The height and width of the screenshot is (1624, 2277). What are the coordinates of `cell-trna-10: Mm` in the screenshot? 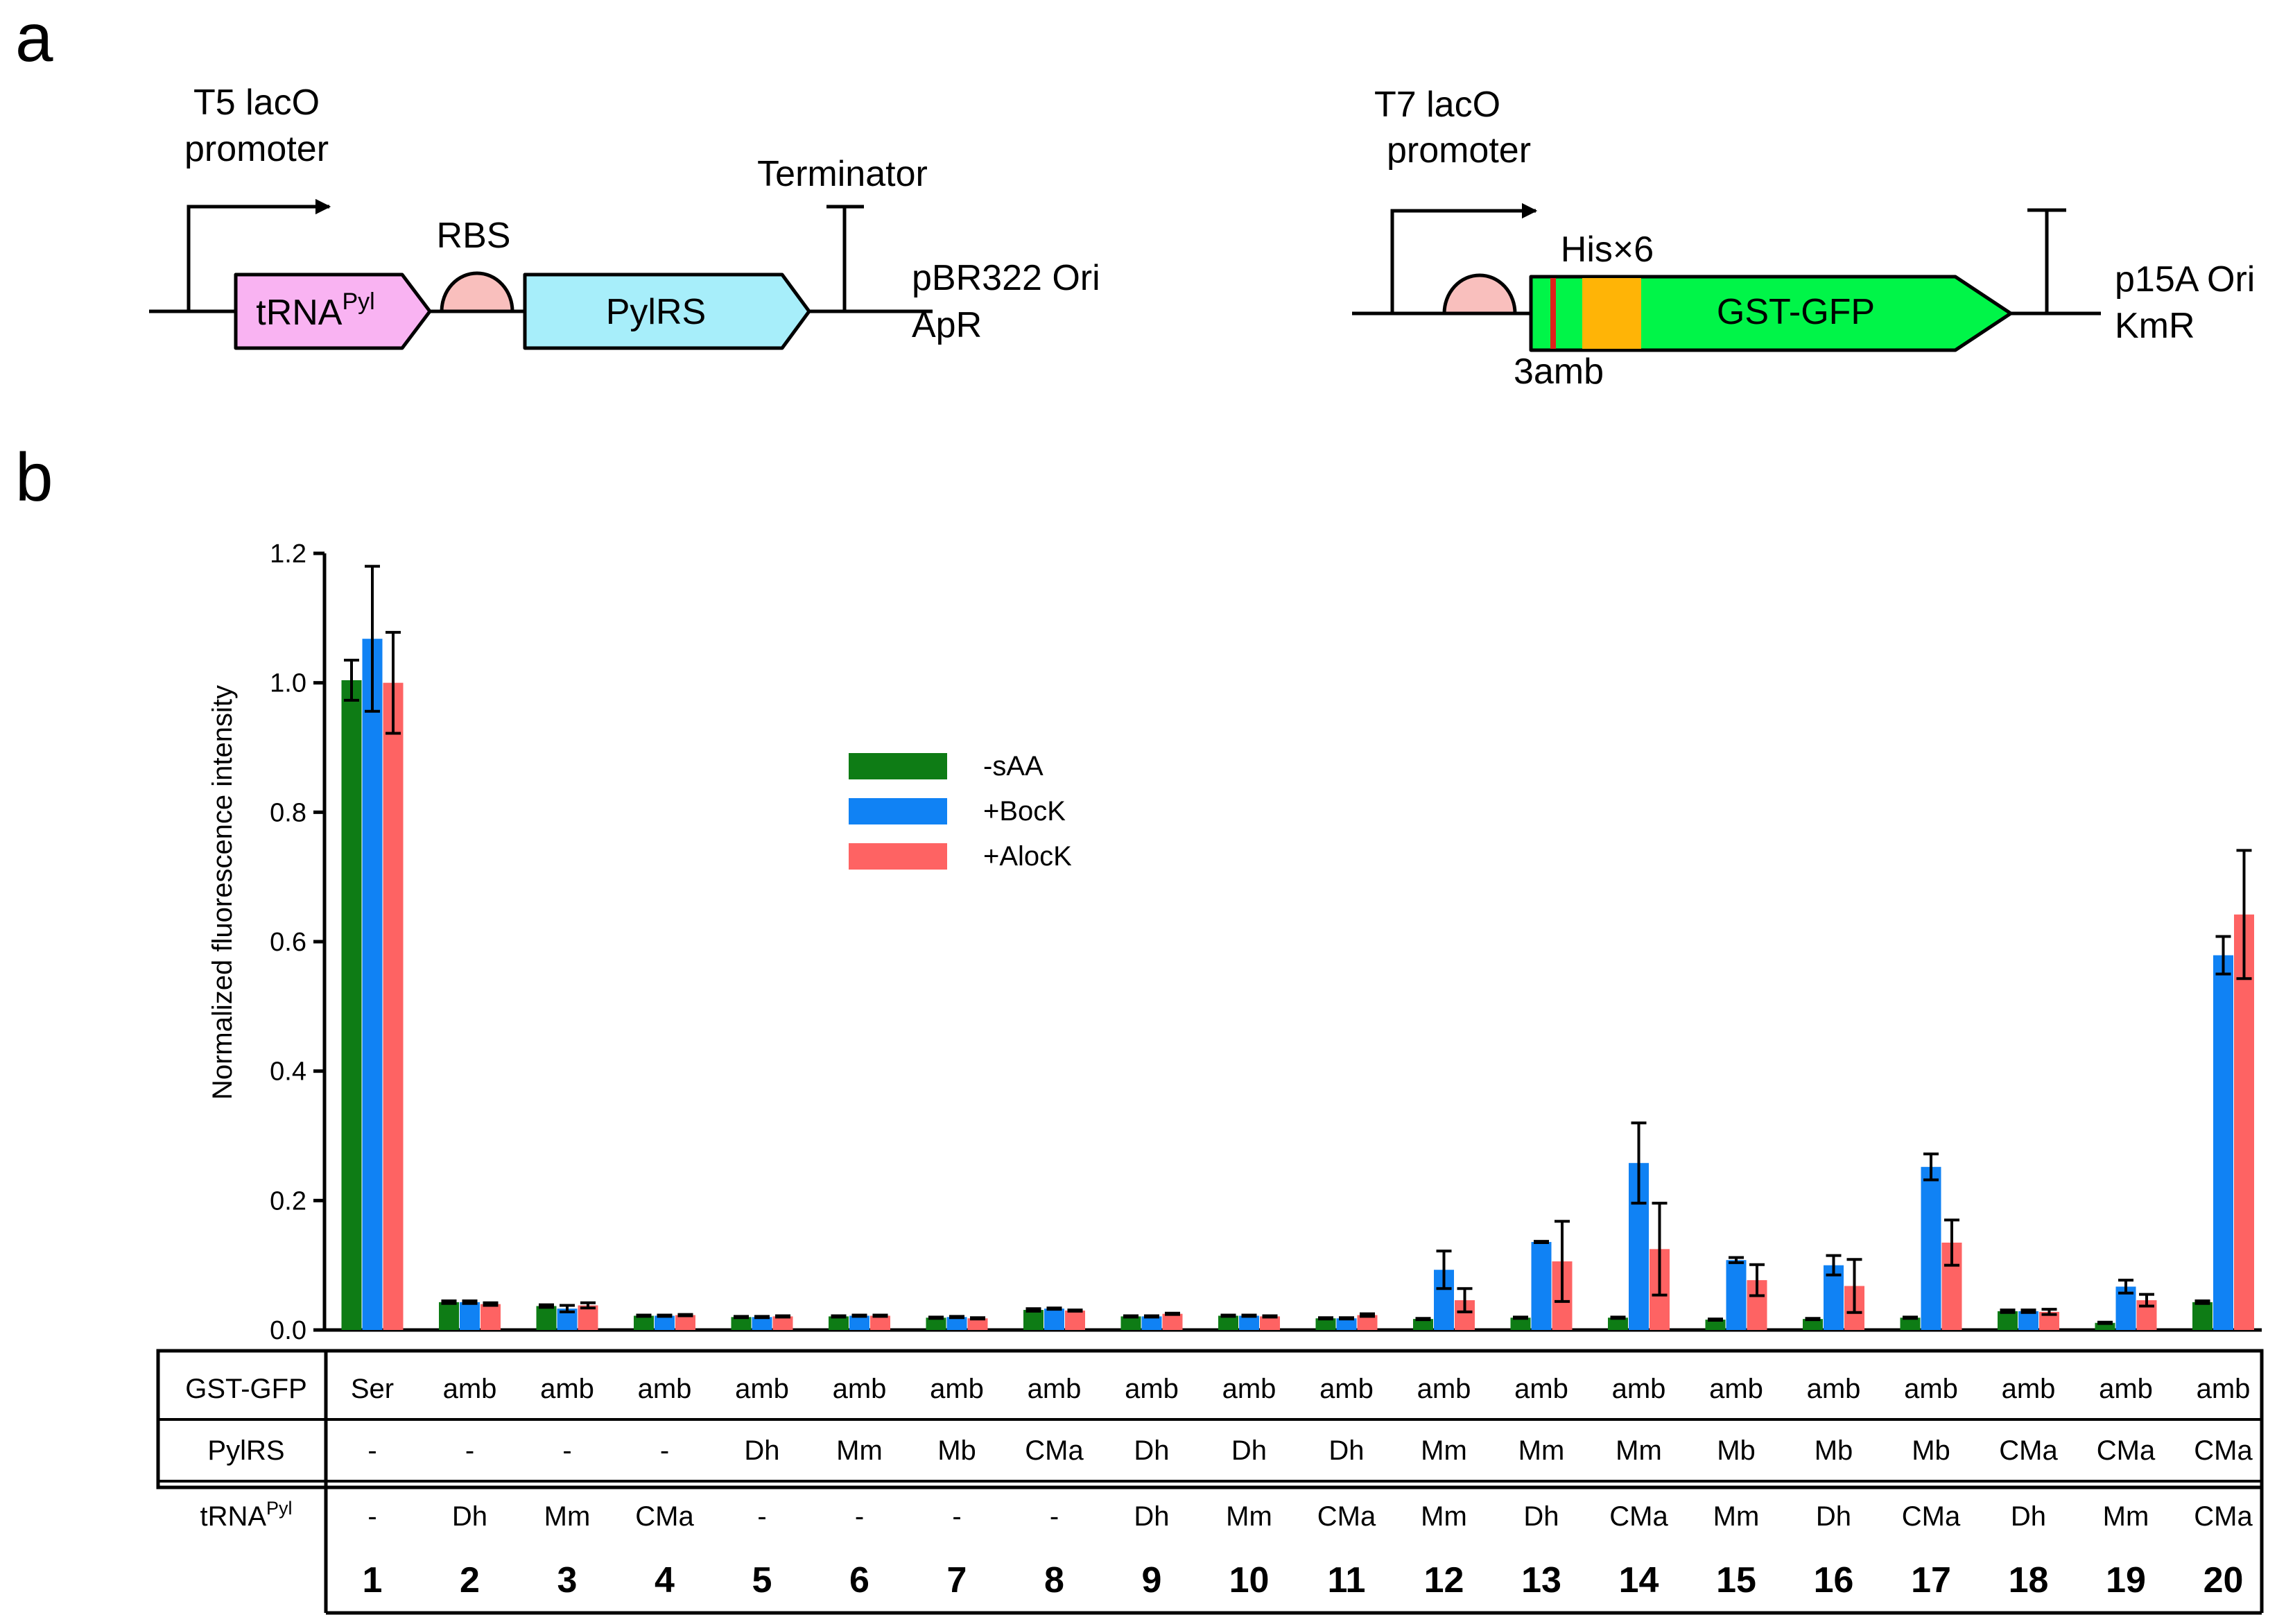 It's located at (1249, 1516).